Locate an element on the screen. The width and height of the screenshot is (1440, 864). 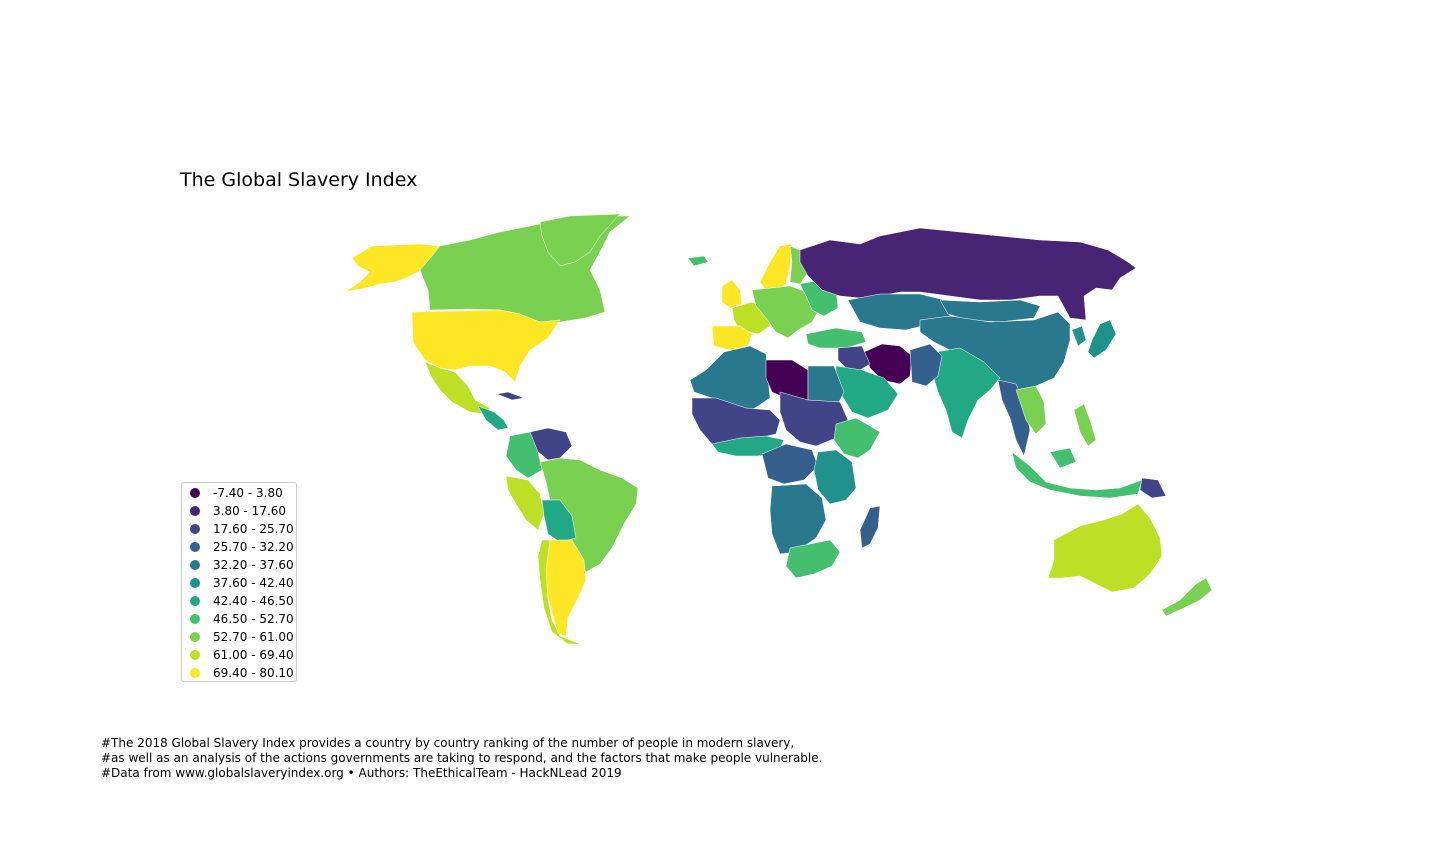
legend-item: 61.00 - 69.40 is located at coordinates (245, 655).